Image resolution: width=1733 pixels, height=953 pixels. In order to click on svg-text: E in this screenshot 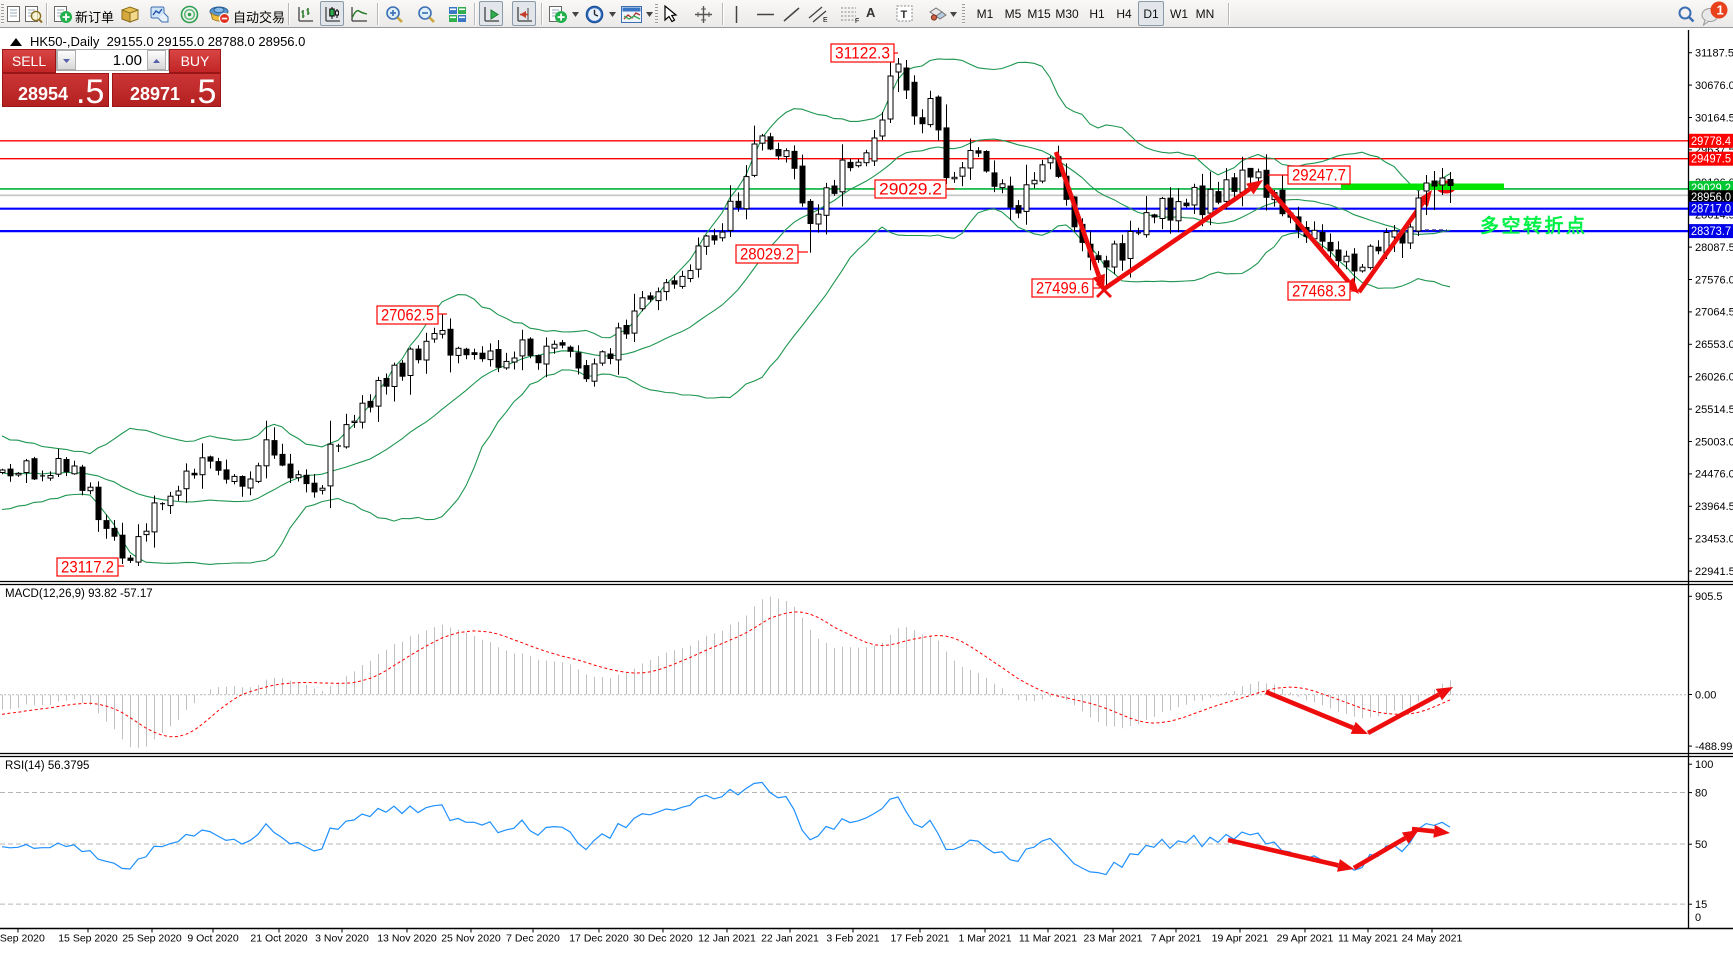, I will do `click(825, 20)`.